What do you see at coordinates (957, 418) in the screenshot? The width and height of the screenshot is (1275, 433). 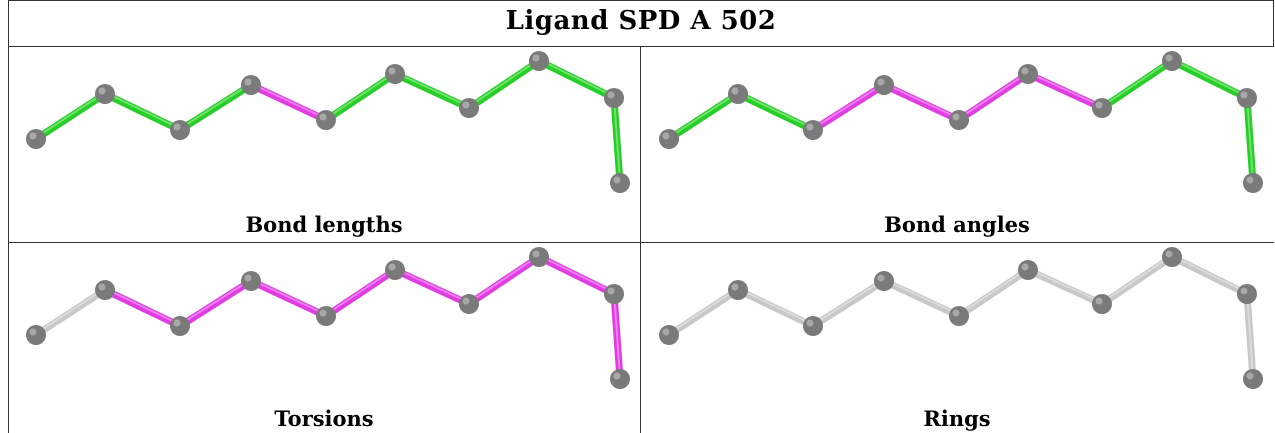 I see `panel-caption: Rings` at bounding box center [957, 418].